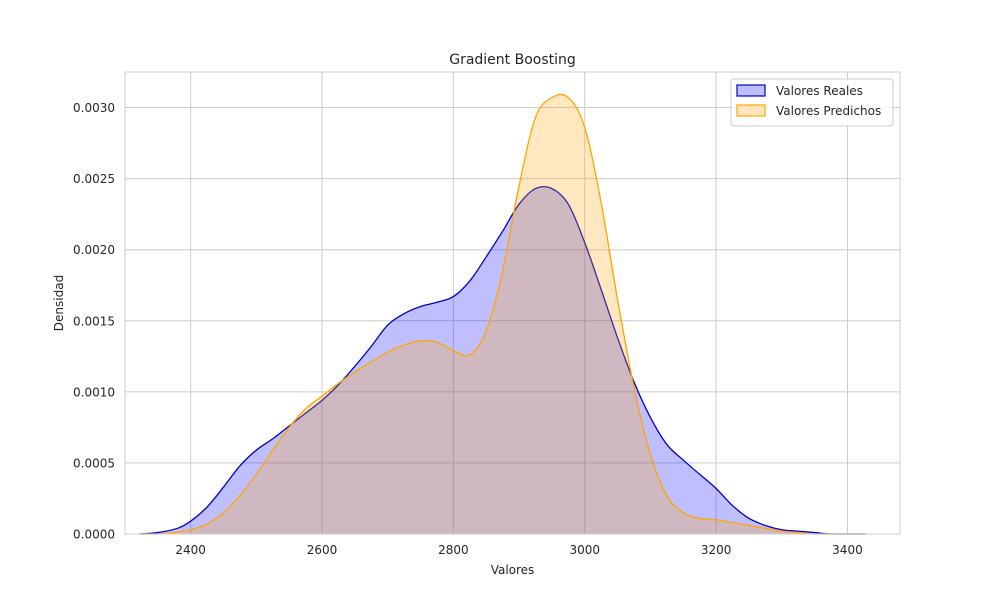 The width and height of the screenshot is (1000, 600). Describe the element at coordinates (716, 550) in the screenshot. I see `x-tick-label: 3200` at that location.